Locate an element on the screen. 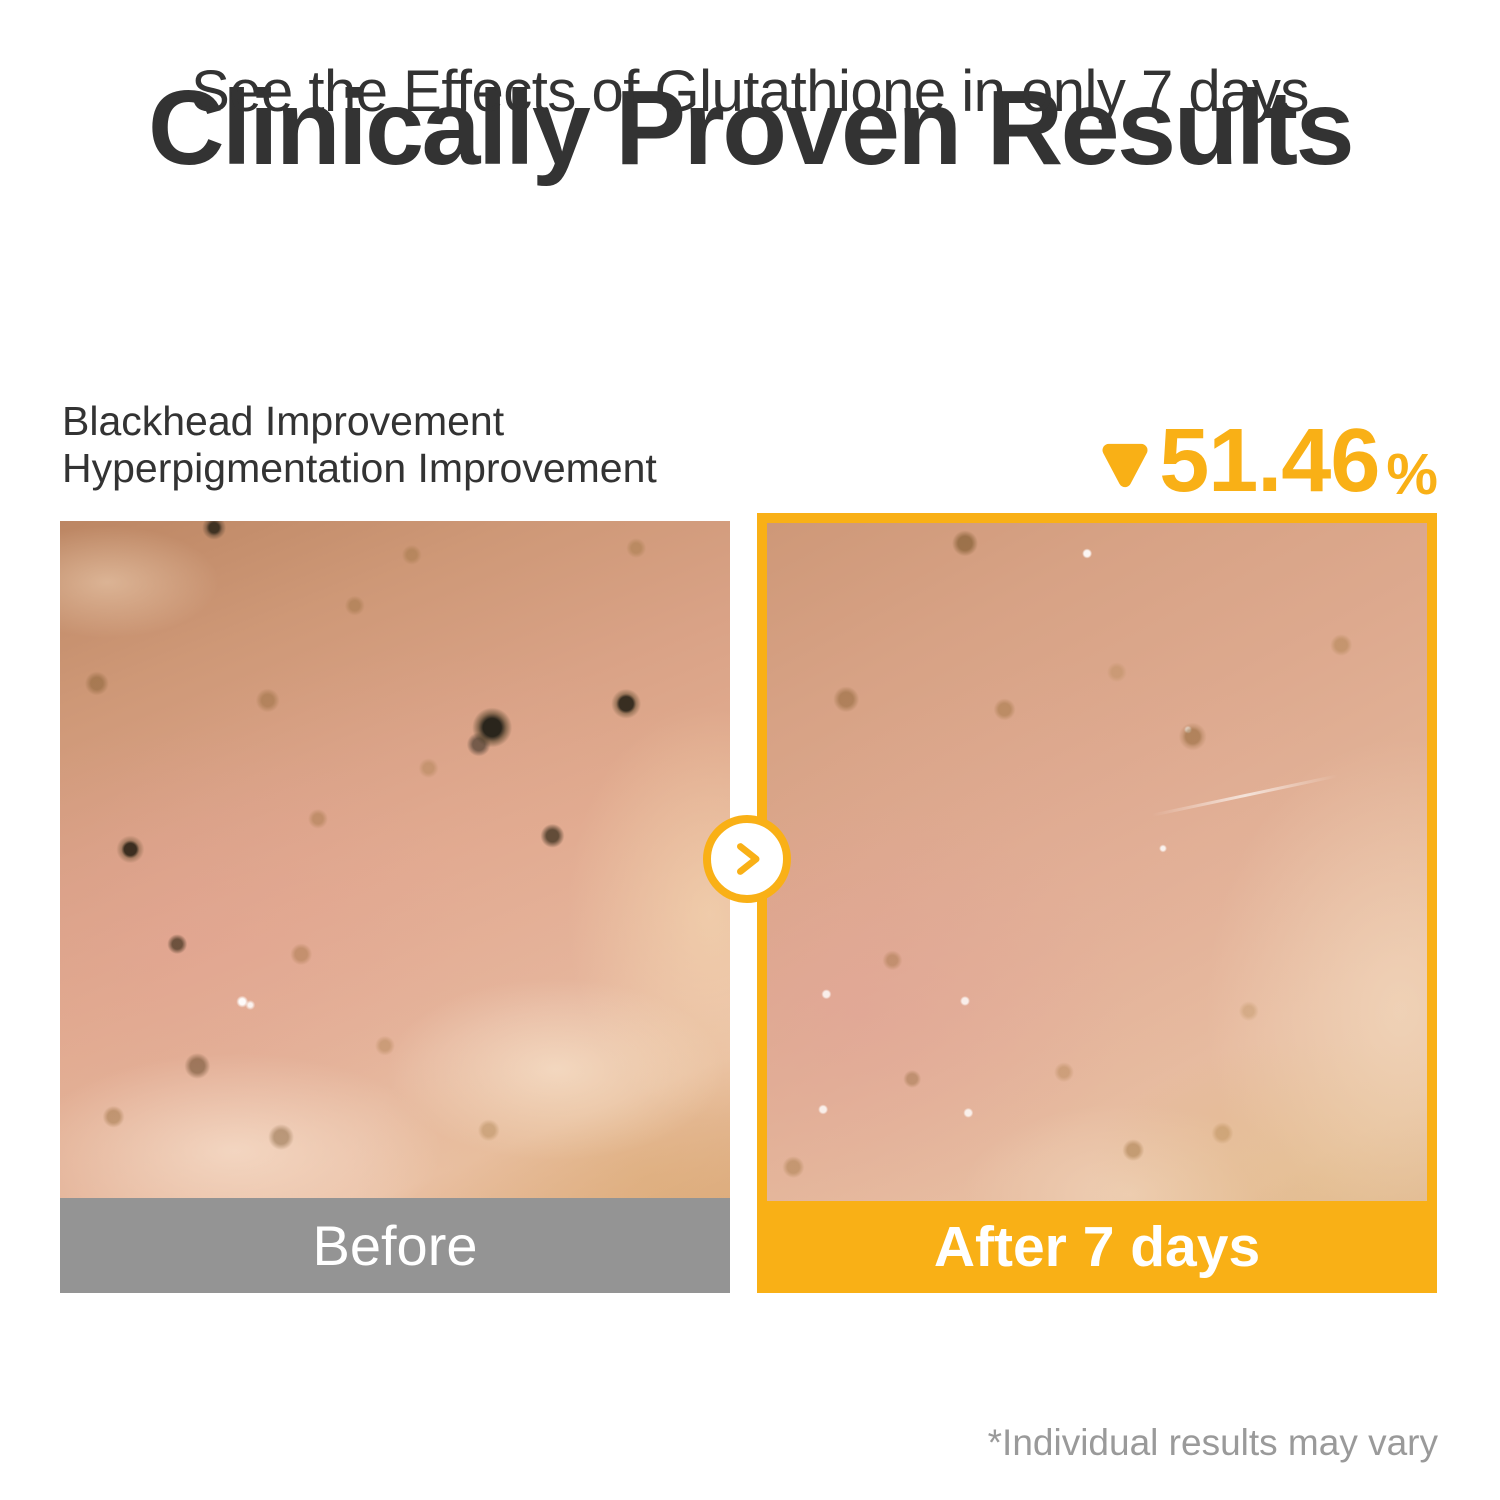 This screenshot has width=1500, height=1500. after-label: After 7 days is located at coordinates (1097, 1247).